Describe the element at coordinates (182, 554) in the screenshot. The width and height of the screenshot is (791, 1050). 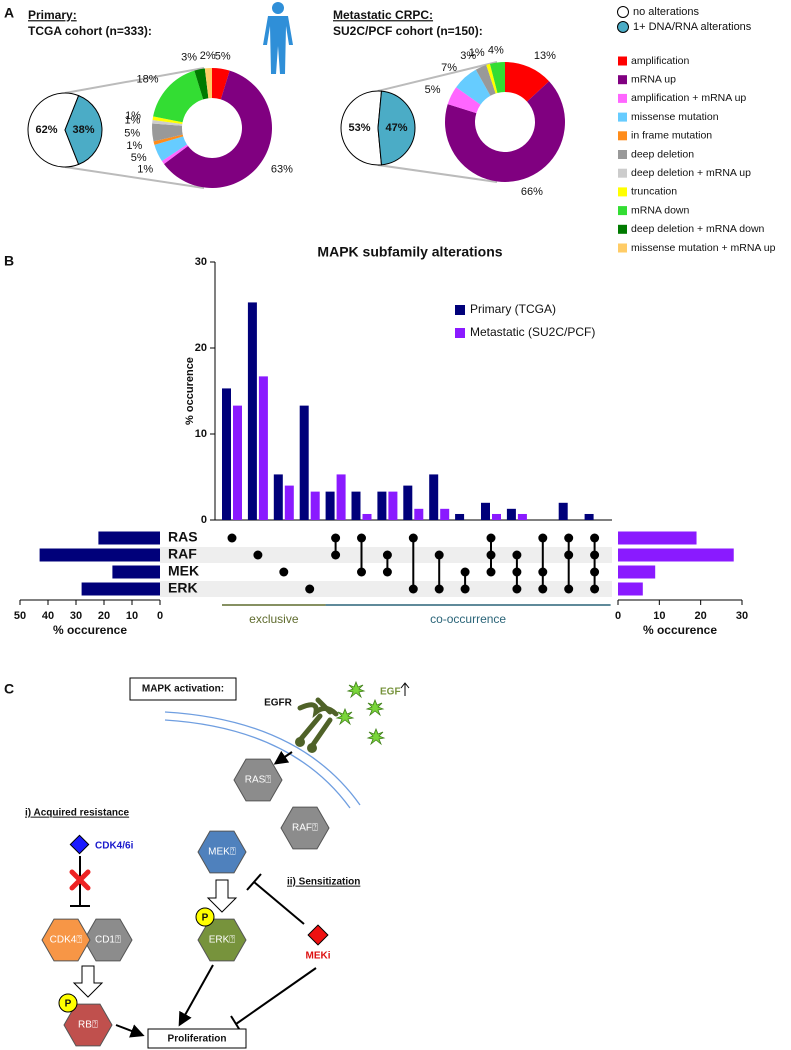
I see `set-label: RAF` at that location.